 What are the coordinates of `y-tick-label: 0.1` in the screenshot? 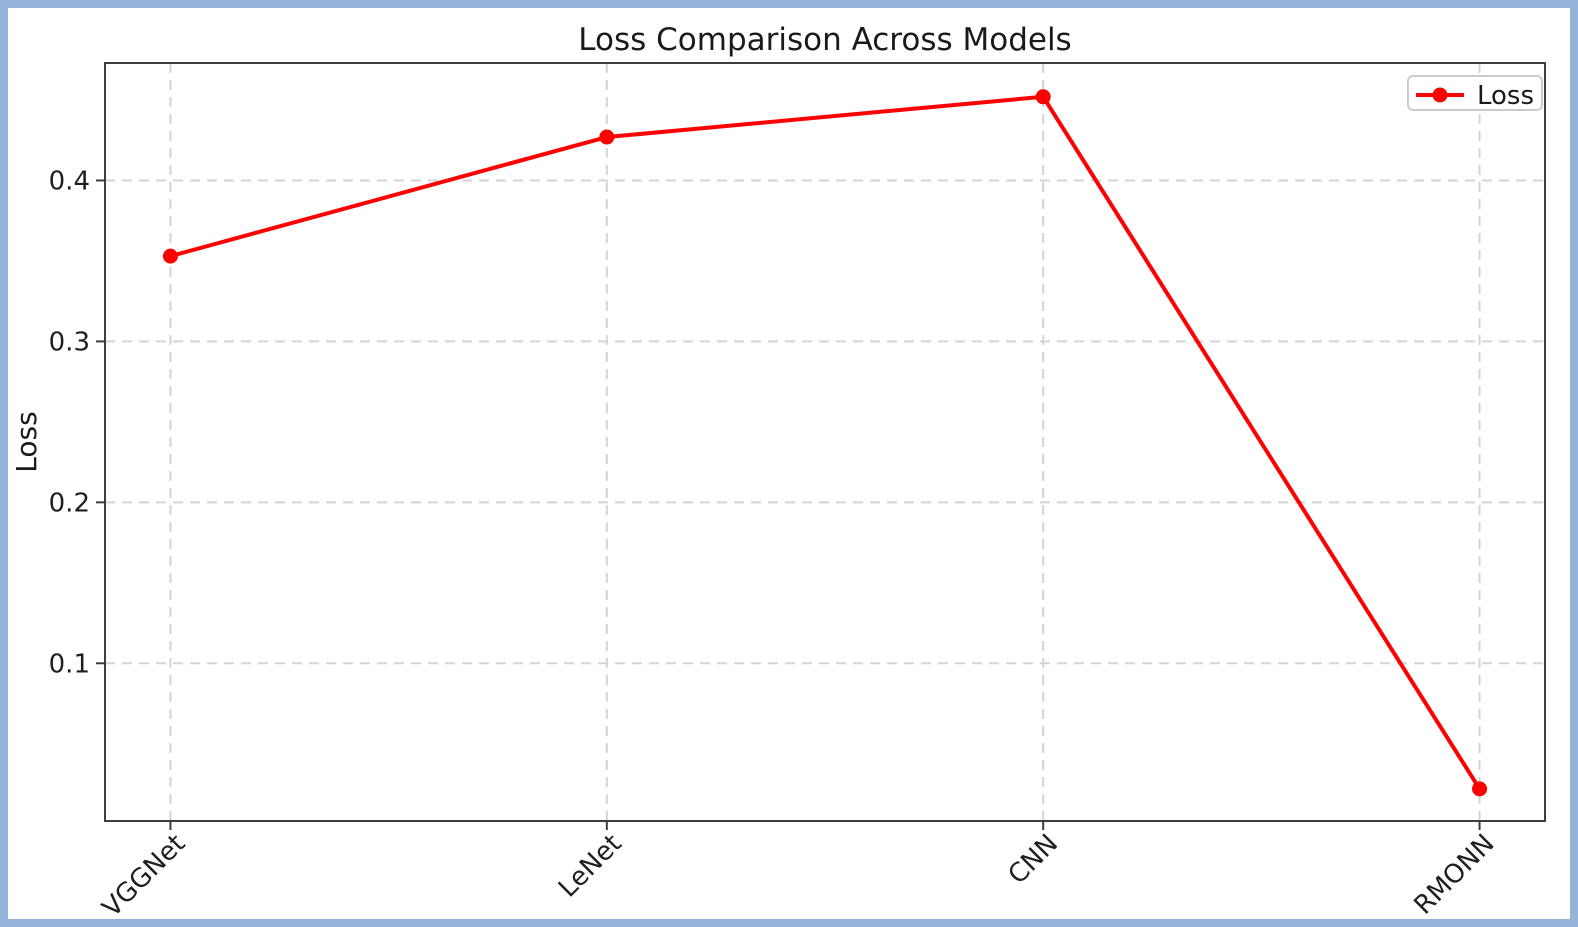 It's located at (69, 664).